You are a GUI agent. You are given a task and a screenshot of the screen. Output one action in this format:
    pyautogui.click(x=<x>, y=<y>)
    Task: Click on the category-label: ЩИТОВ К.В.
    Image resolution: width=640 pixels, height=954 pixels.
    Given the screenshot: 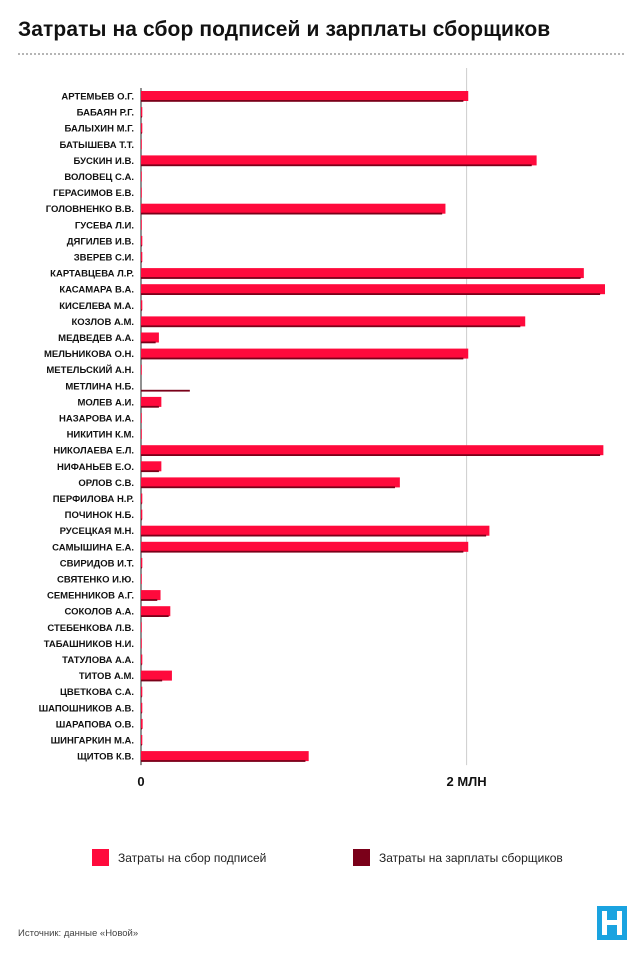 What is the action you would take?
    pyautogui.click(x=105, y=757)
    